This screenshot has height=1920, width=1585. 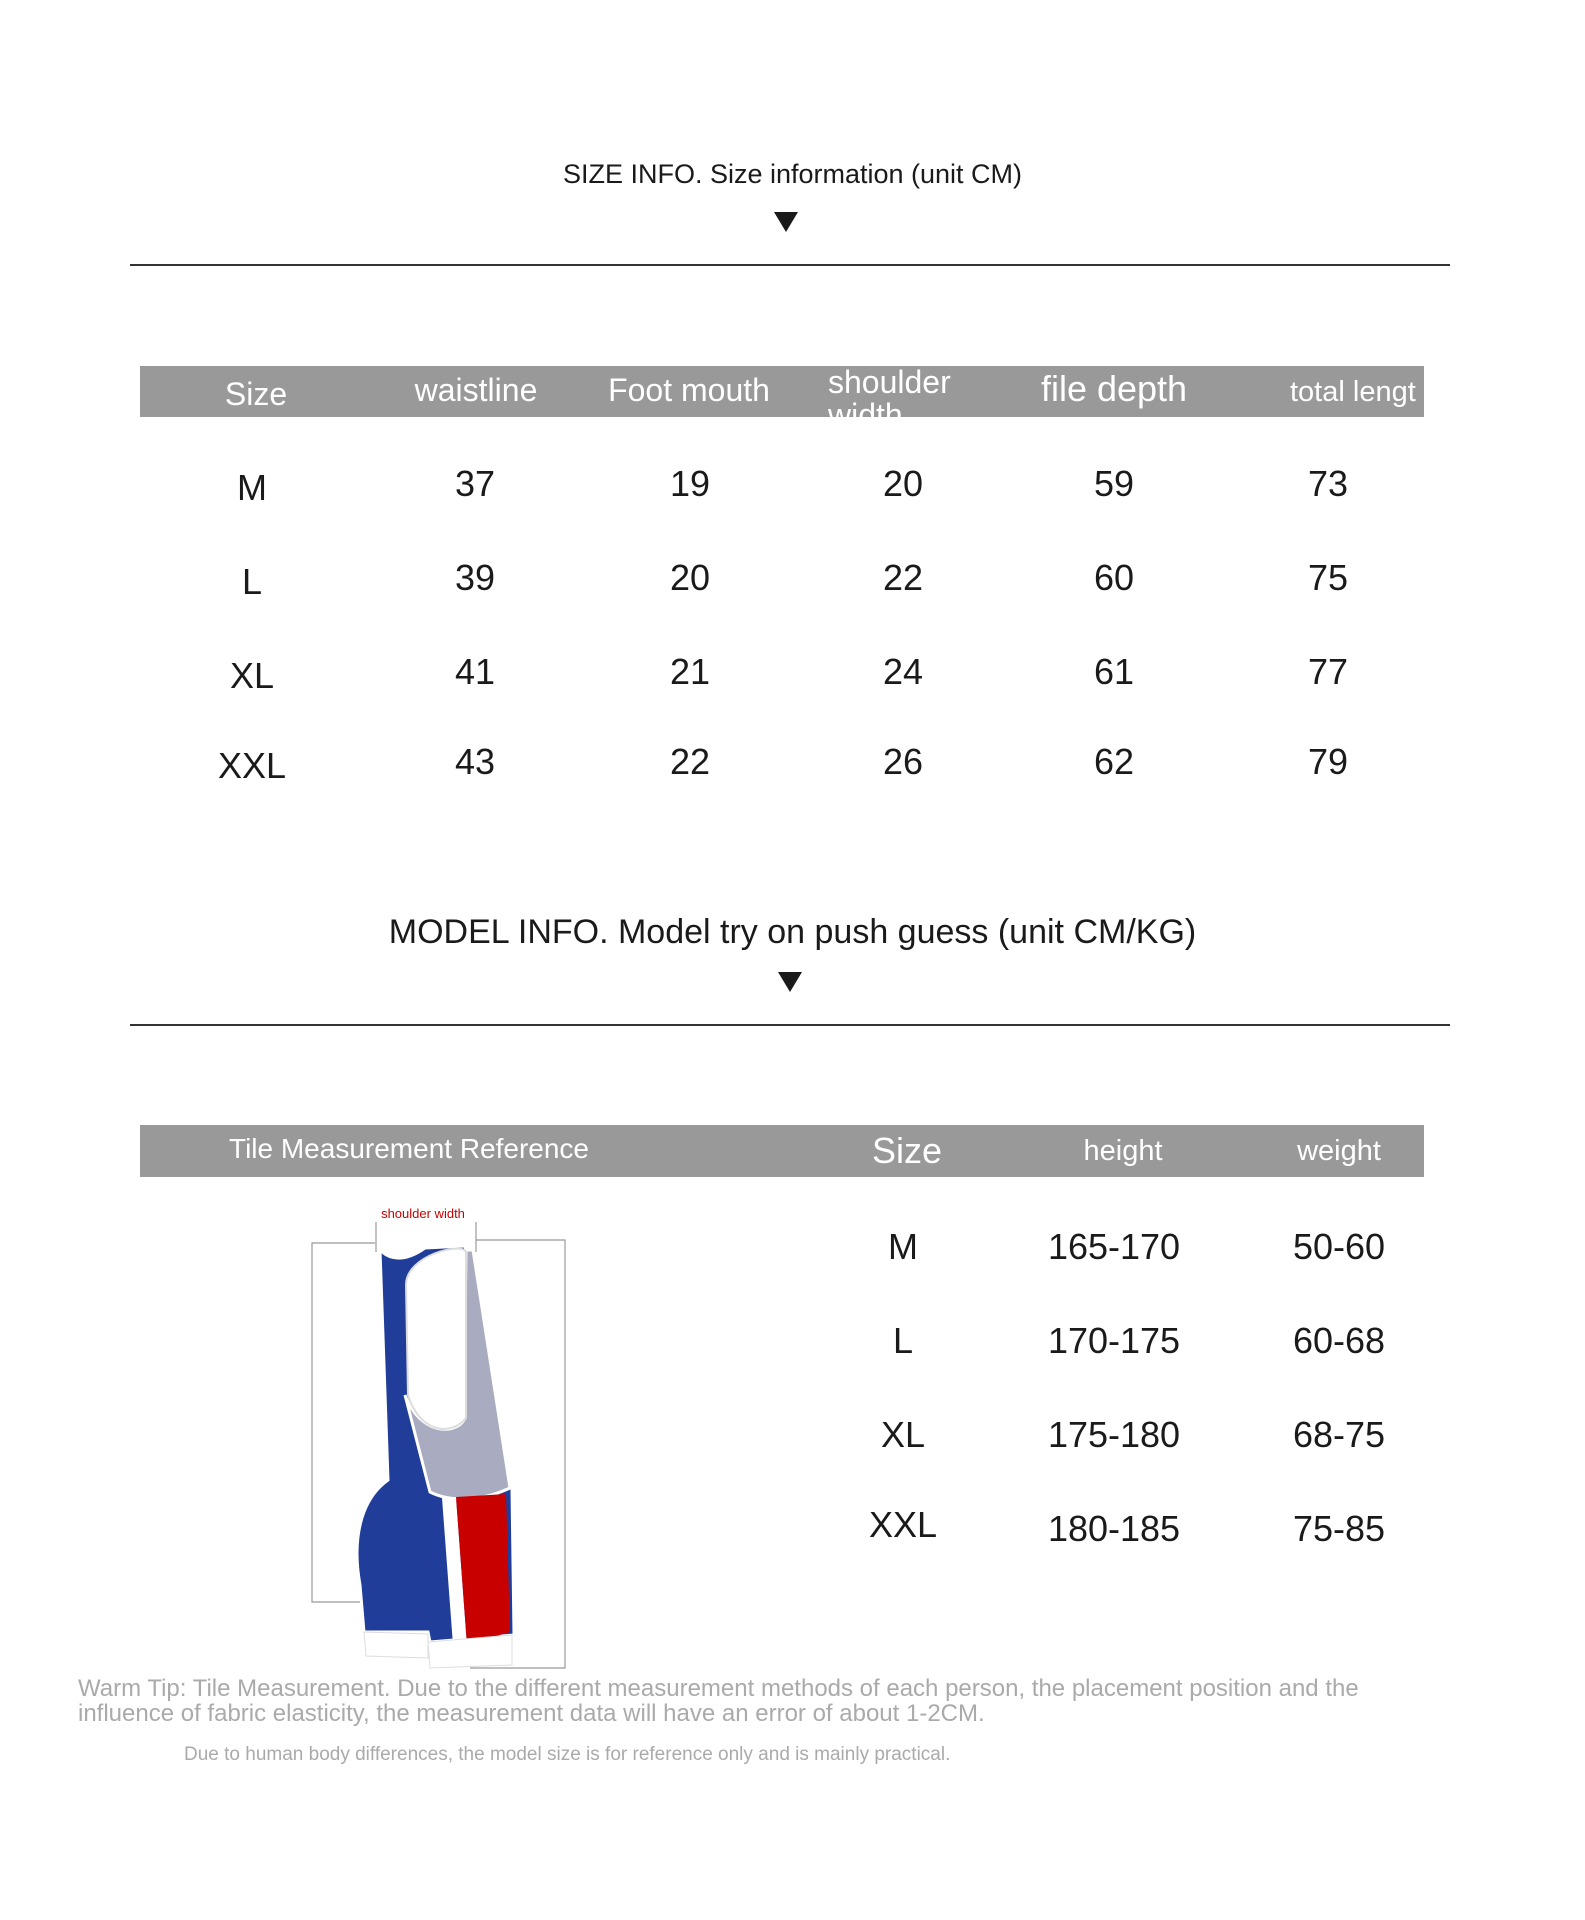 I want to click on cell-height: 180-185, so click(x=1114, y=1528).